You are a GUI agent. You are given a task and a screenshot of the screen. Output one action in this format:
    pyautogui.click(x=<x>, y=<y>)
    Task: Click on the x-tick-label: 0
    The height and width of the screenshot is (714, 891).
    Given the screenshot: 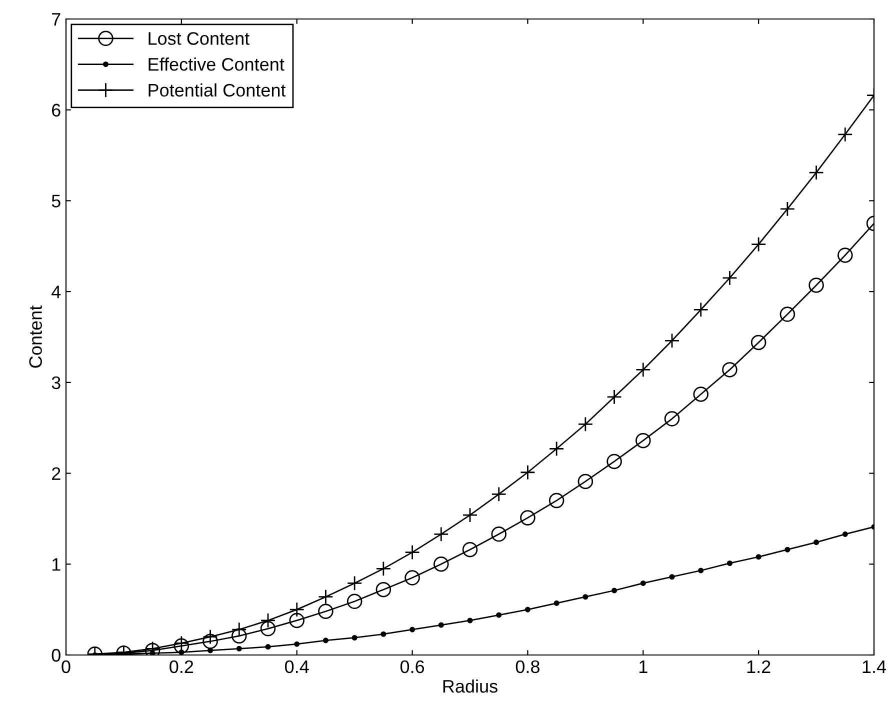 What is the action you would take?
    pyautogui.click(x=66, y=667)
    